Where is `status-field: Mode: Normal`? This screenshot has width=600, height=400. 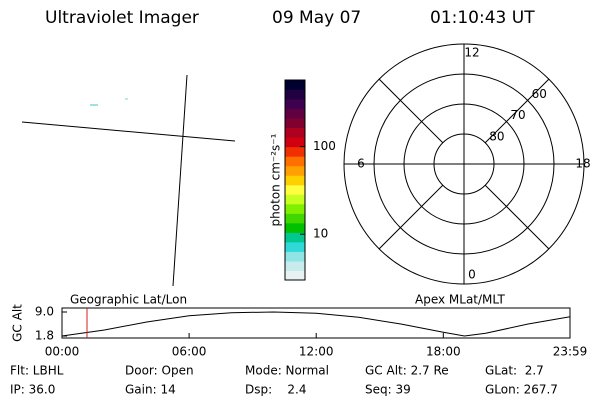 status-field: Mode: Normal is located at coordinates (287, 371).